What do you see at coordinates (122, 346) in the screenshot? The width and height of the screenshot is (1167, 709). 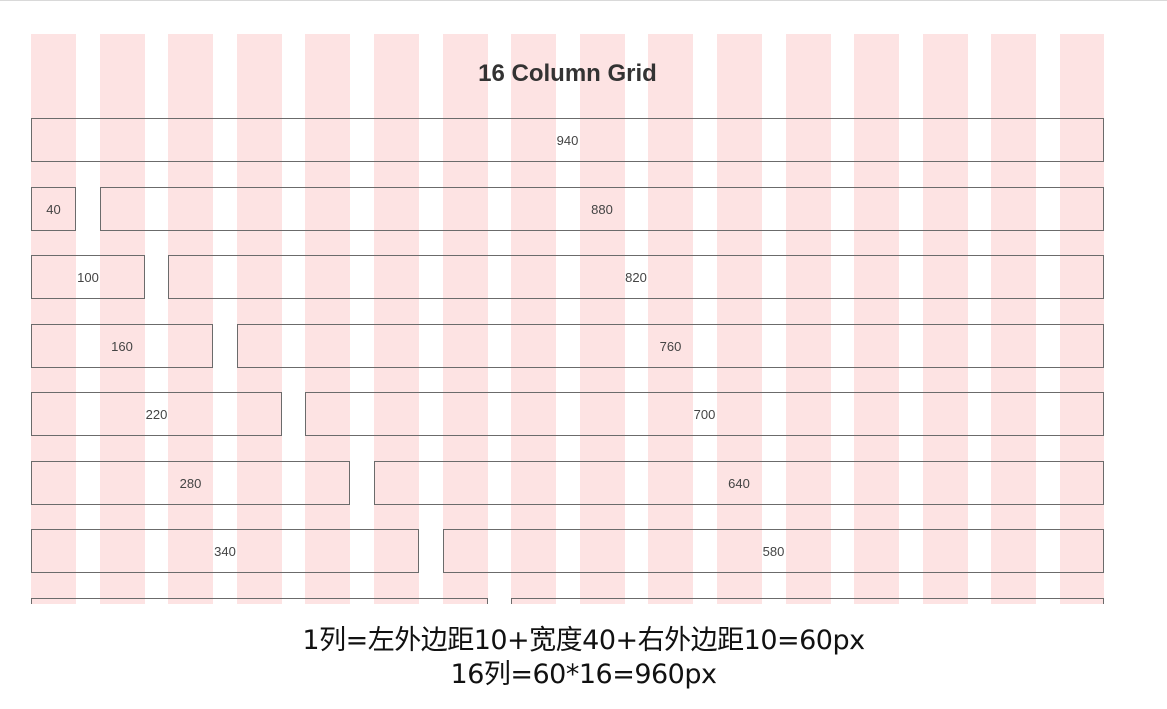 I see `grid-box-left: 160` at bounding box center [122, 346].